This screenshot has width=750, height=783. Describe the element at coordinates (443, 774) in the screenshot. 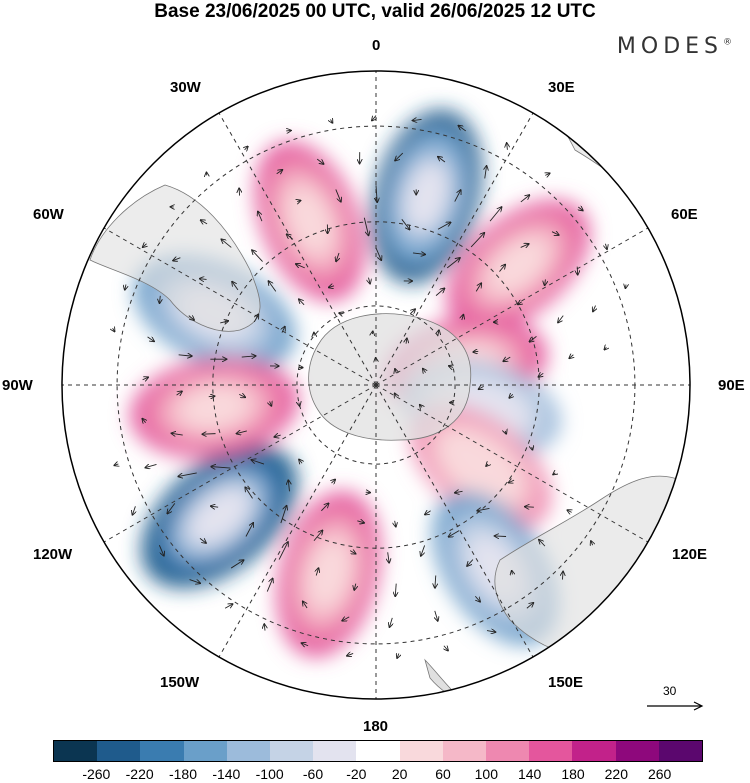

I see `colorbar-tick-label: 60` at that location.